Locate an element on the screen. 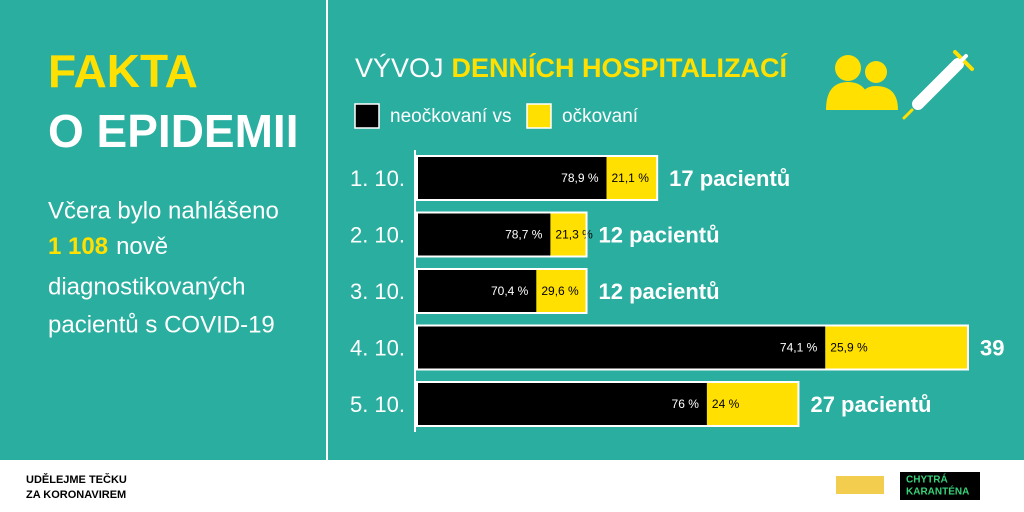 Image resolution: width=1024 pixels, height=512 pixels. text-line: Včera bylo nahlášeno is located at coordinates (163, 210).